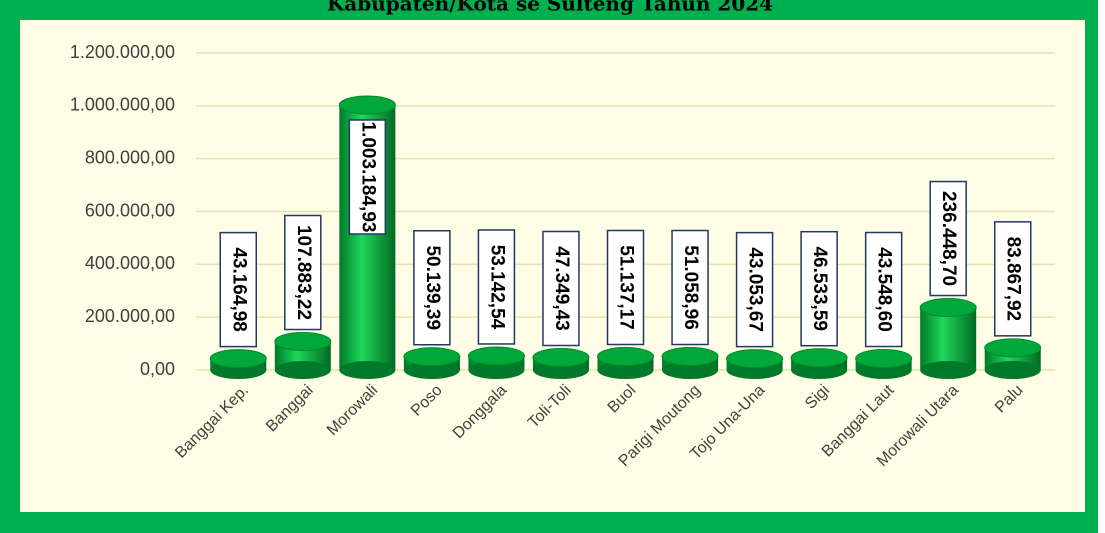 Image resolution: width=1105 pixels, height=533 pixels. What do you see at coordinates (550, 8) in the screenshot?
I see `chart-title: Kabupaten/Kota se Sulteng Tahun 2024` at bounding box center [550, 8].